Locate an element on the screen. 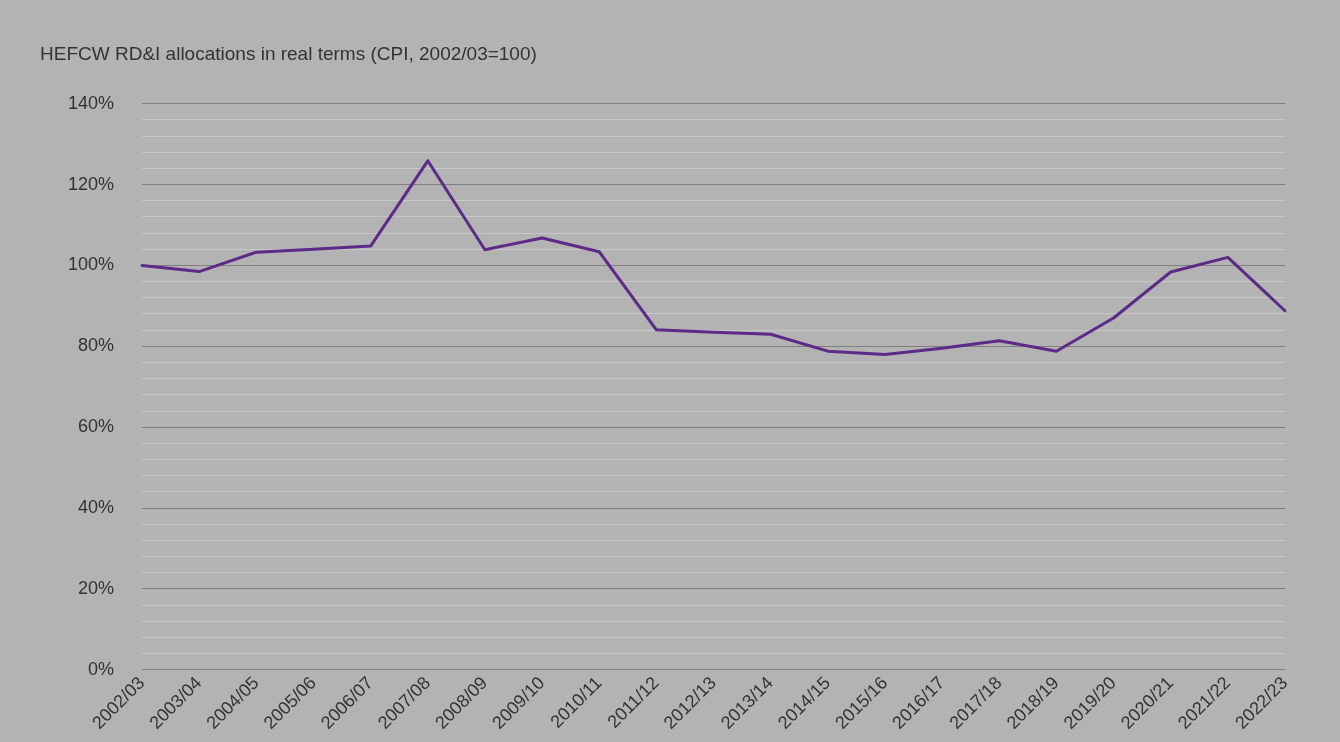 This screenshot has width=1340, height=742. y-tick-label: 80% is located at coordinates (96, 345).